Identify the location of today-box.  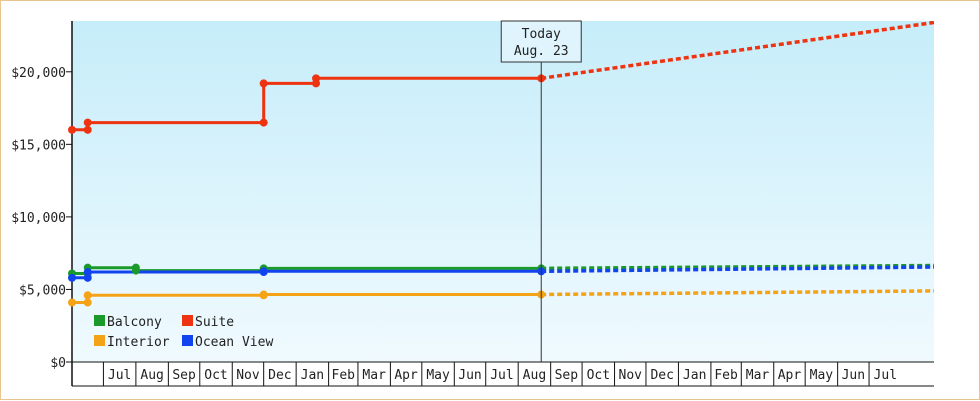
(541, 41).